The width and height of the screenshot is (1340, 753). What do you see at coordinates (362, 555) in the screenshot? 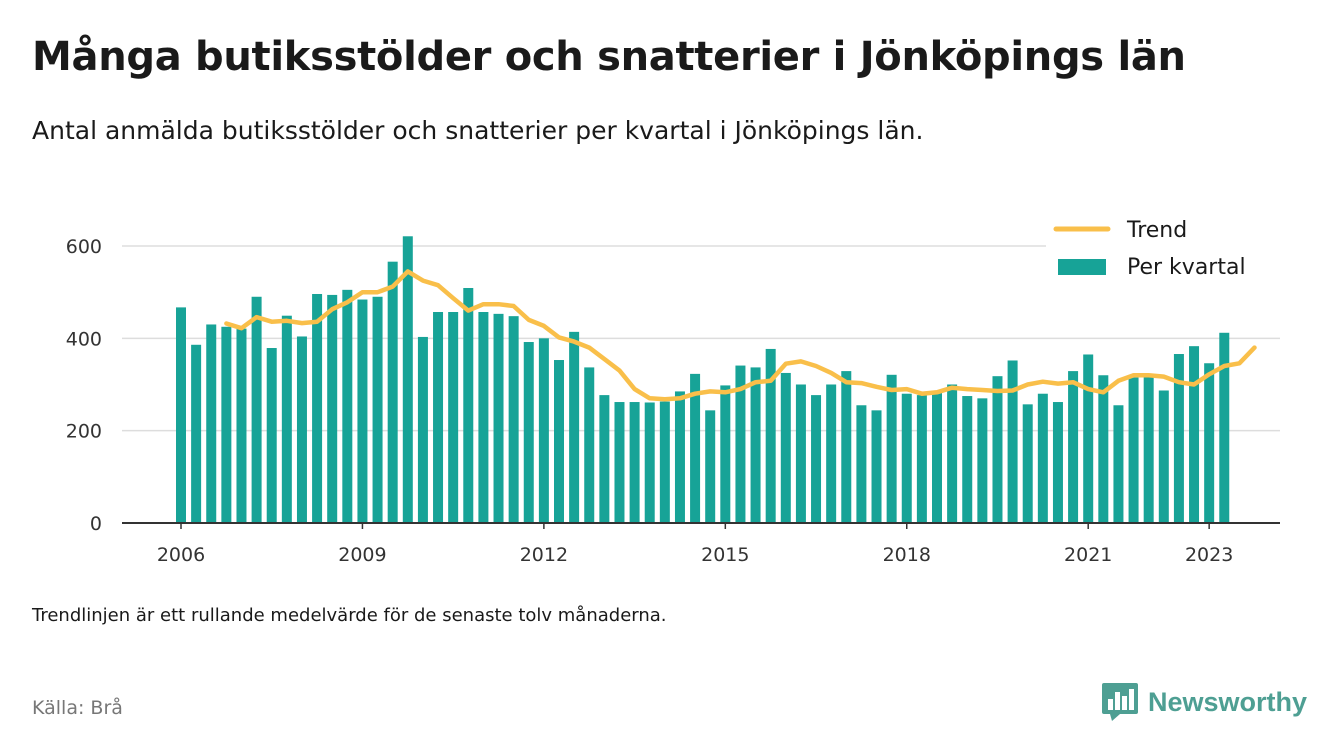
I see `x-tick-label: 2009` at bounding box center [362, 555].